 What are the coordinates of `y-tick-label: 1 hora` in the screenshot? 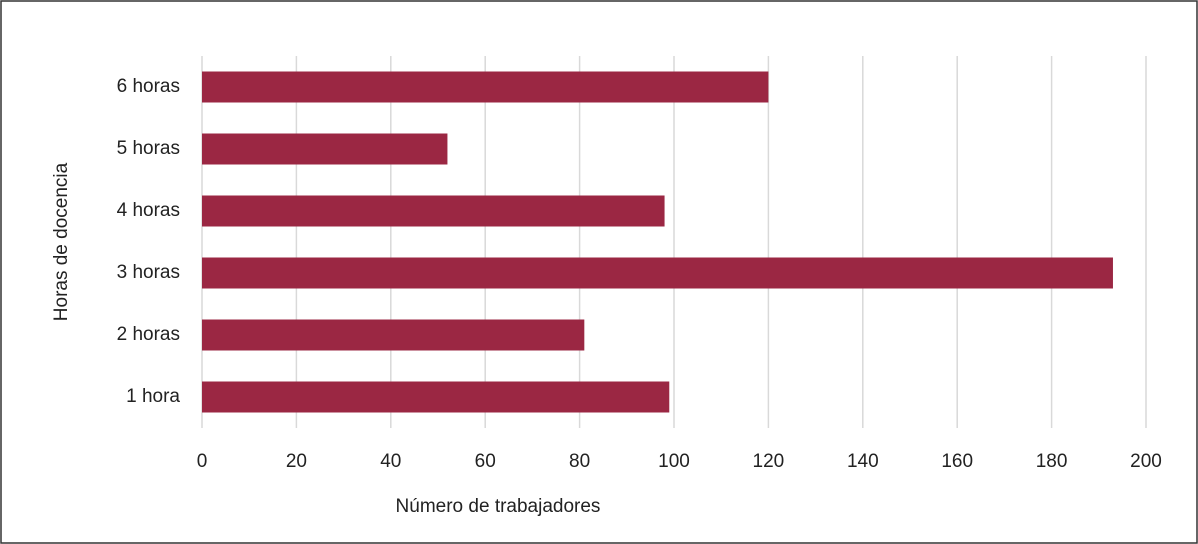 It's located at (153, 396).